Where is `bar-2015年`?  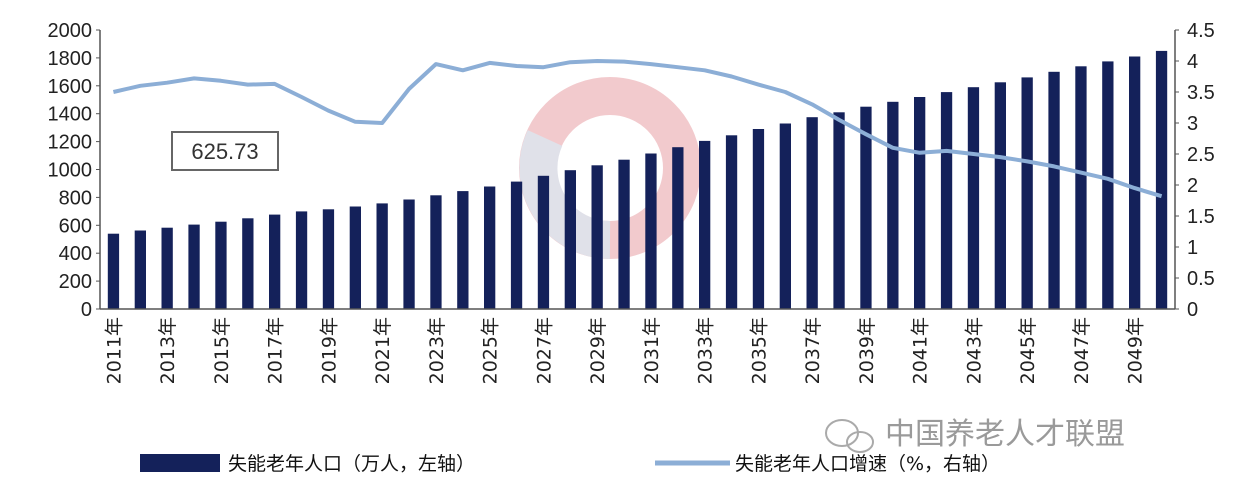 bar-2015年 is located at coordinates (221, 265).